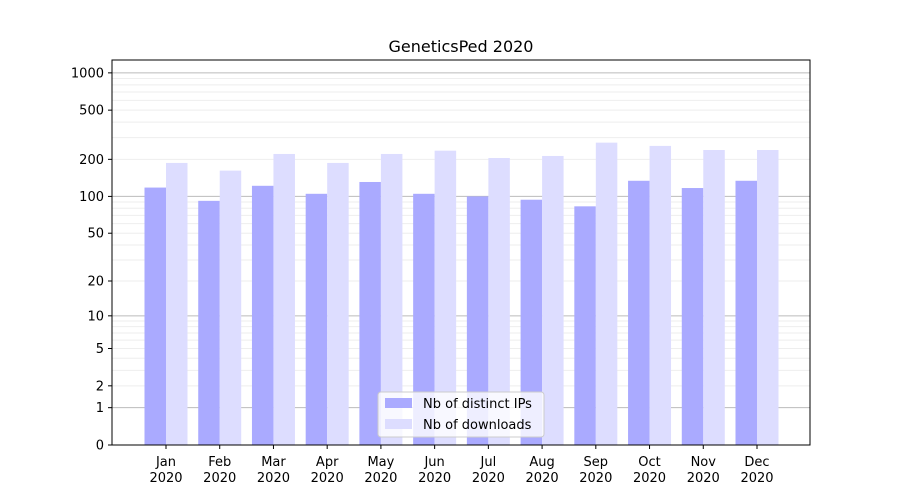 The width and height of the screenshot is (900, 504). I want to click on x-tick-label: Jan 2020, so click(165, 470).